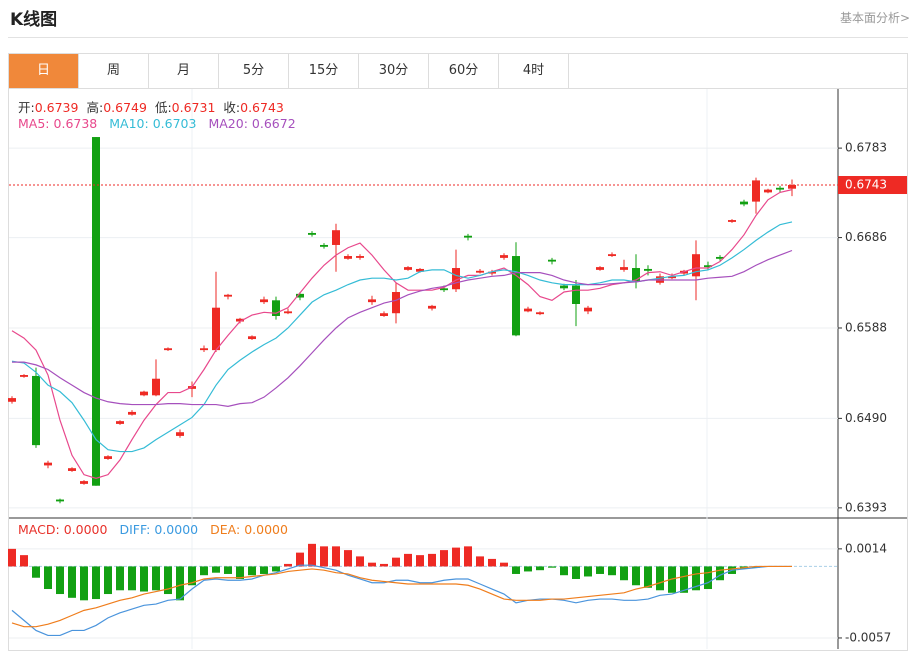 The height and width of the screenshot is (653, 914). I want to click on period-tab: 4时, so click(534, 71).